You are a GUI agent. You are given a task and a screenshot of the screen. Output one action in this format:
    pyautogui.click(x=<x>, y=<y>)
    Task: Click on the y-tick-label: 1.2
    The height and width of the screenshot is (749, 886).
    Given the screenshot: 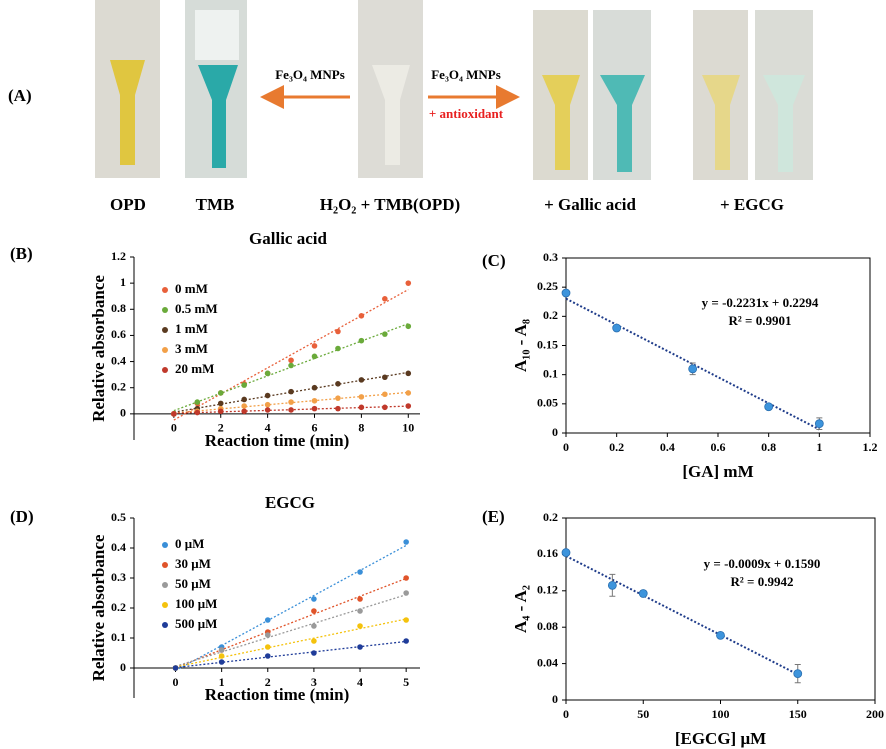 What is the action you would take?
    pyautogui.click(x=118, y=256)
    